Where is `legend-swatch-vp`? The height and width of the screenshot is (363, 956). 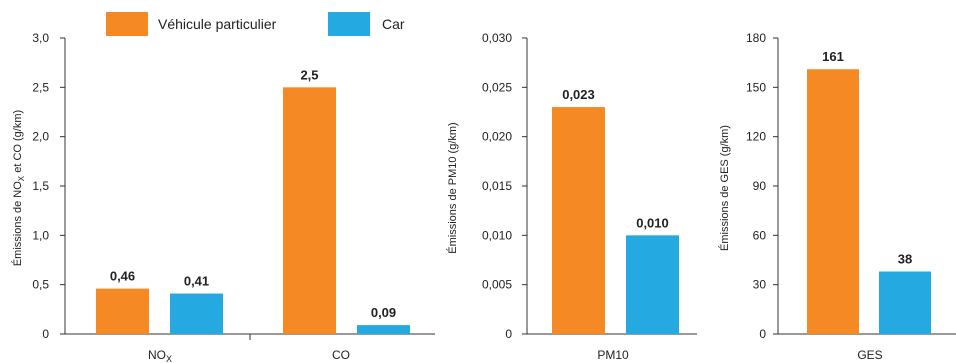
legend-swatch-vp is located at coordinates (127, 24).